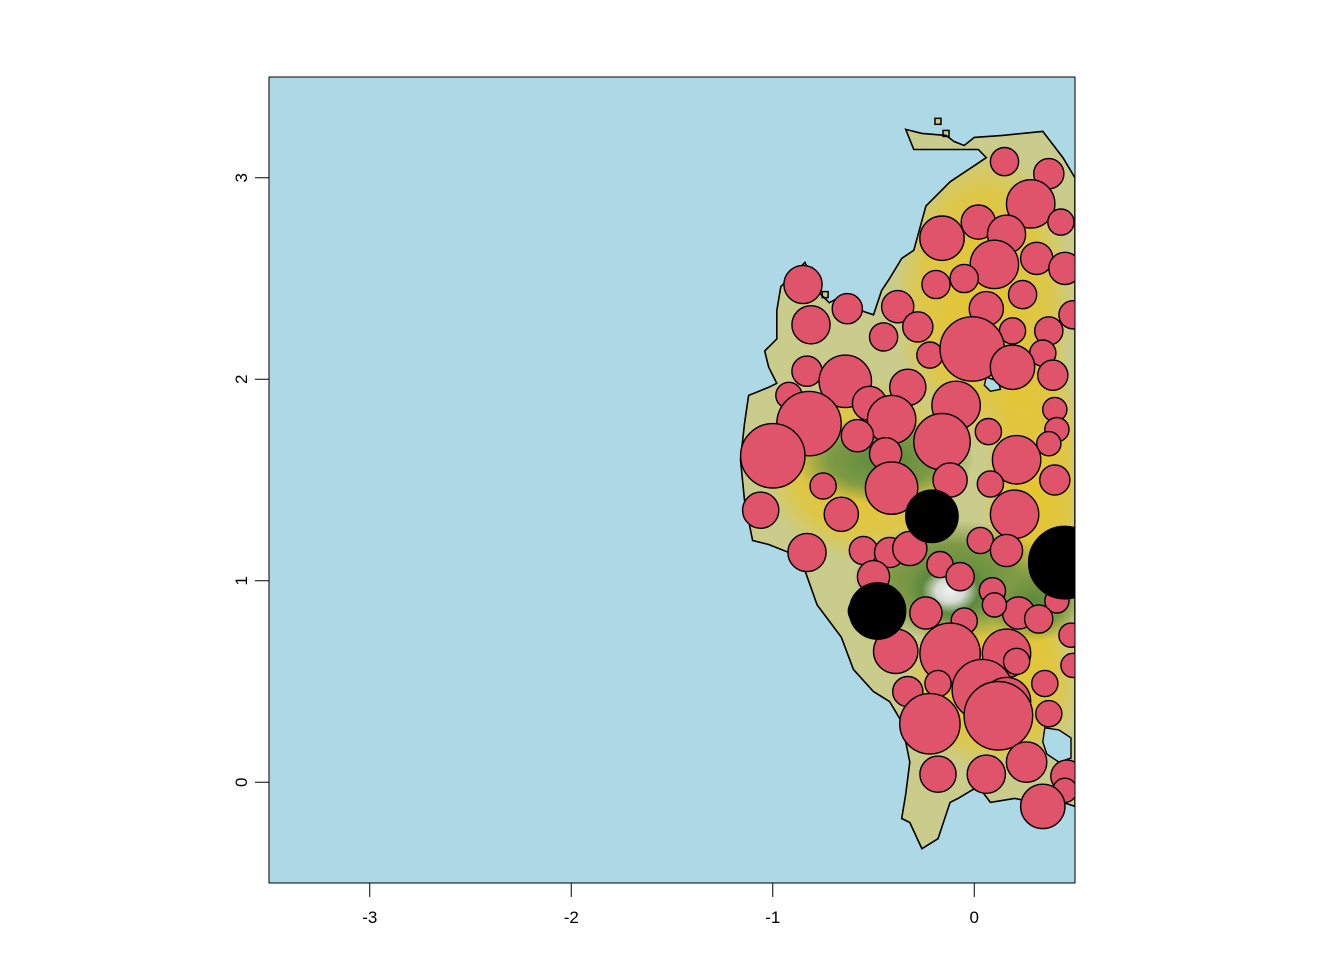  What do you see at coordinates (974, 917) in the screenshot?
I see `x-tick-label-3: 0` at bounding box center [974, 917].